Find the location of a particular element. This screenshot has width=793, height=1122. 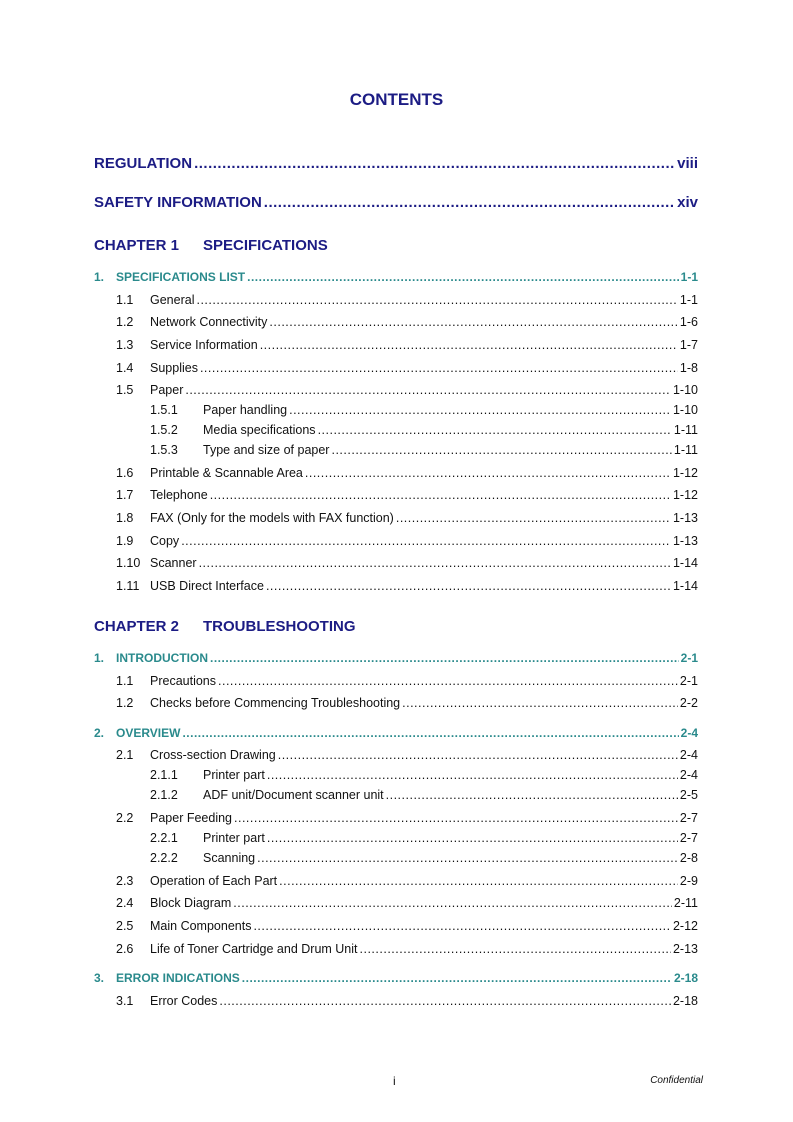

toc-entry: 2.1.1 Printer part 2-4 is located at coordinates (396, 775).